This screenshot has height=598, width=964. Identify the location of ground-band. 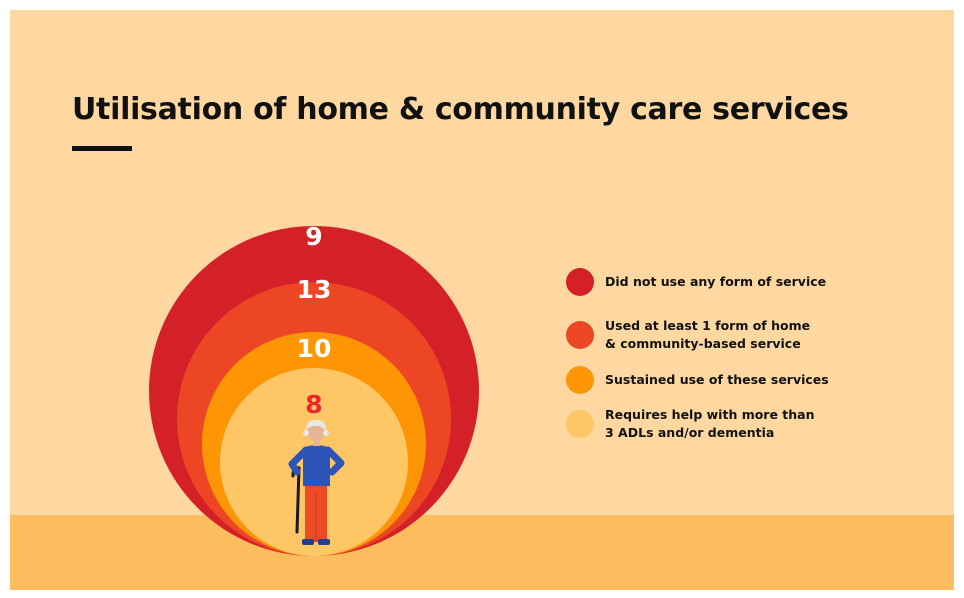
(482, 552).